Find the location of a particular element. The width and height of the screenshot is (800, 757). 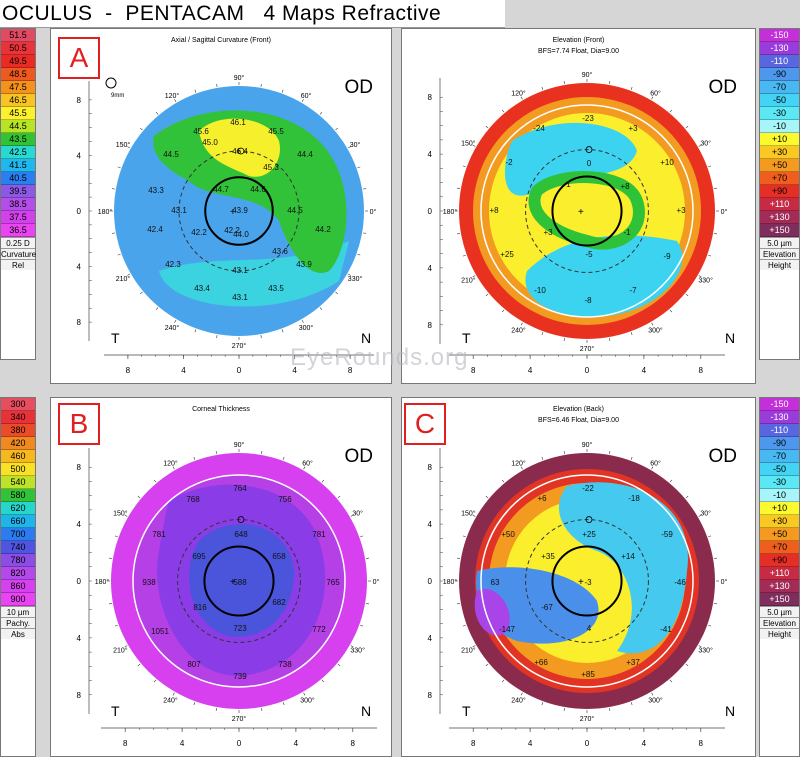

elevation-value: +37 is located at coordinates (633, 662).